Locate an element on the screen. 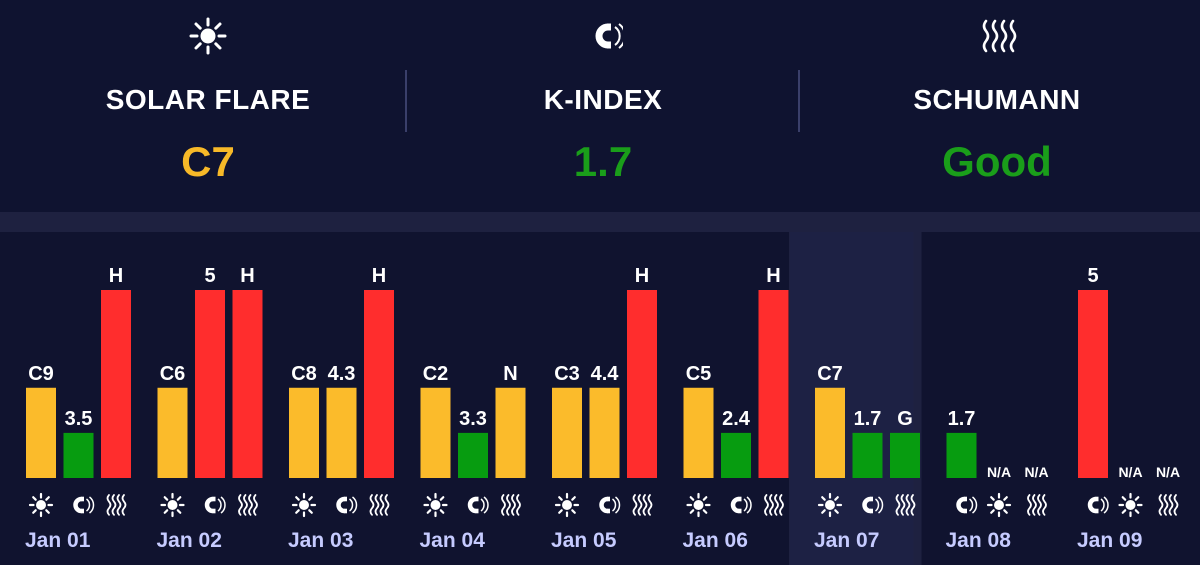 This screenshot has width=1200, height=565. date-label: Jan 03 is located at coordinates (320, 540).